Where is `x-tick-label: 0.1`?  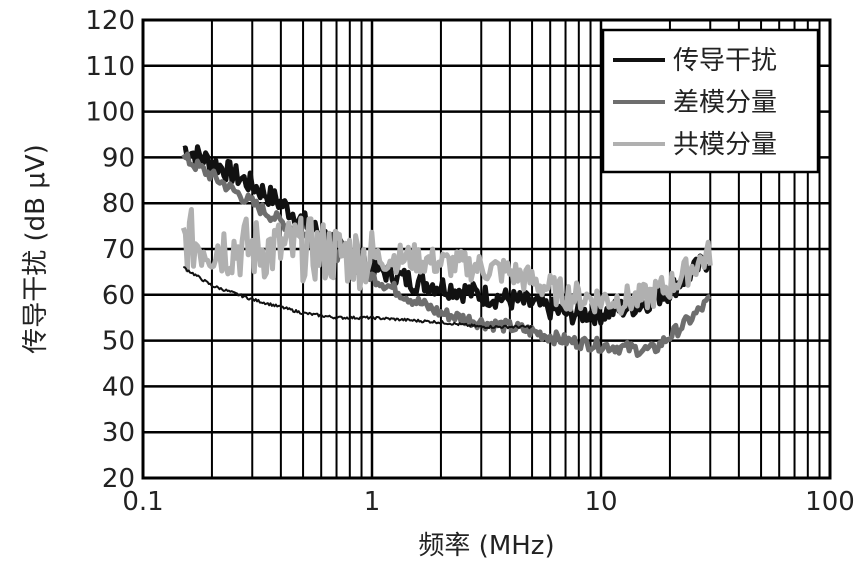
x-tick-label: 0.1 is located at coordinates (142, 502).